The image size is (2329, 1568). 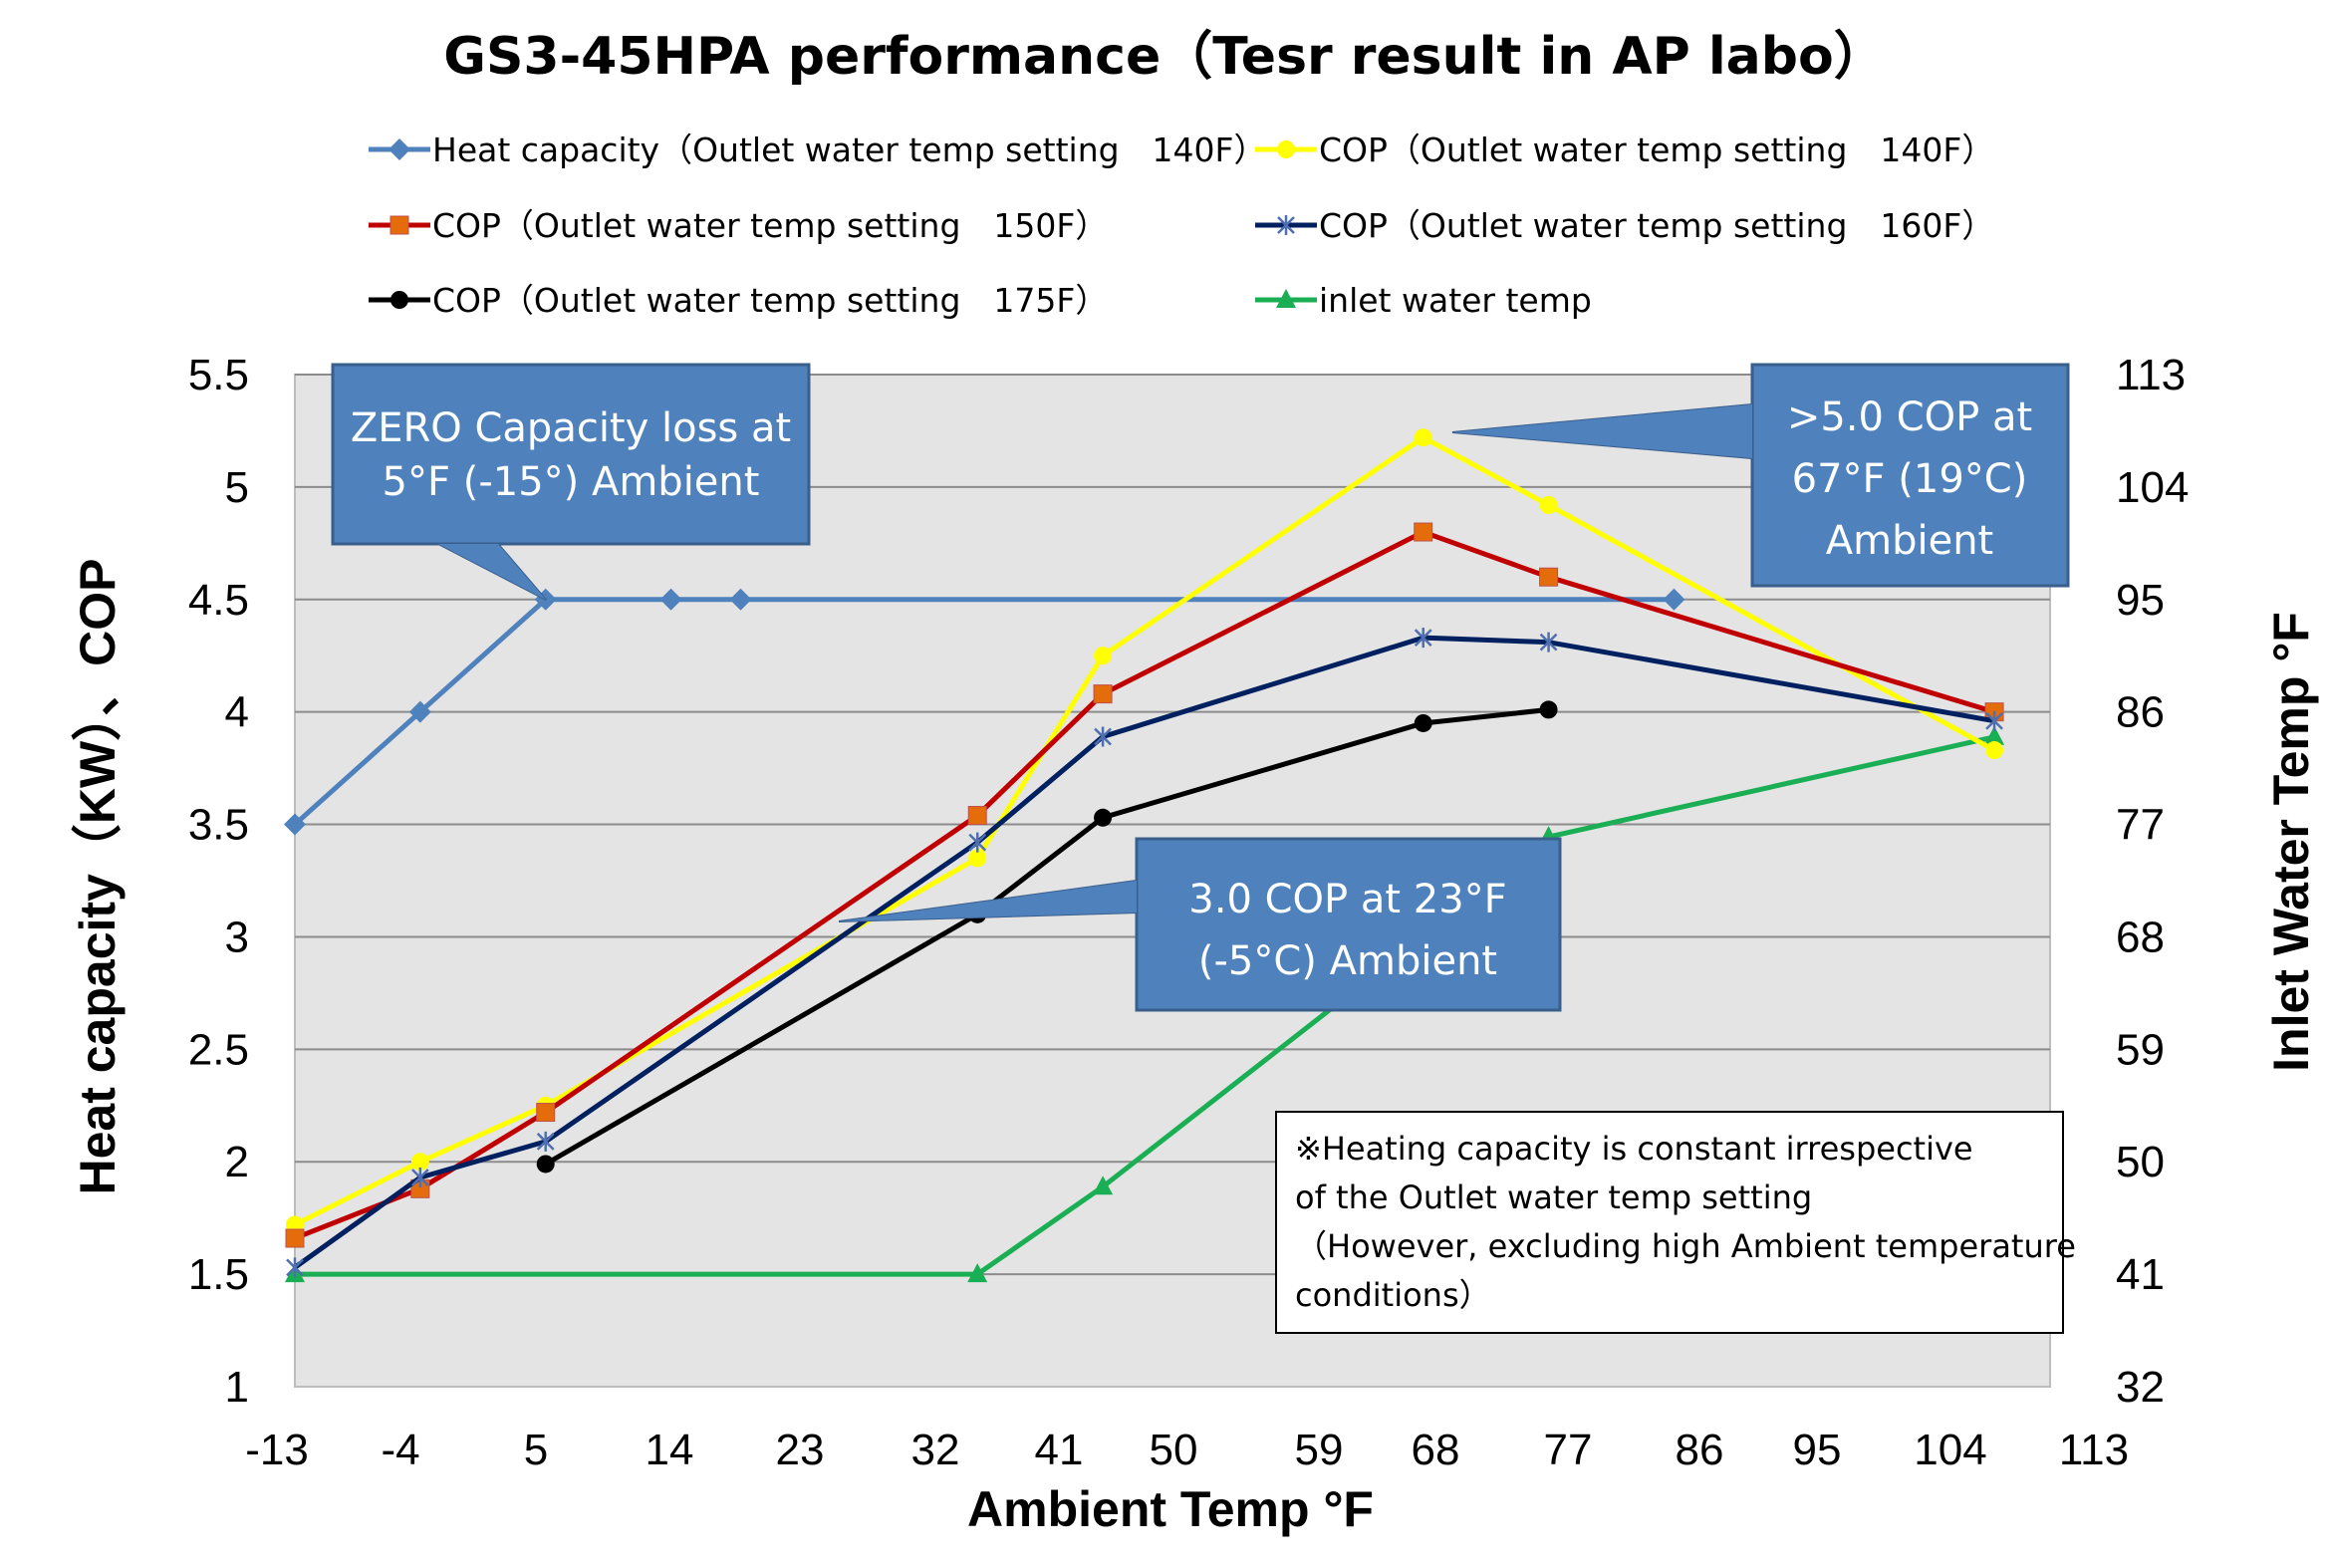 I want to click on y2-tick-label: 104, so click(x=2152, y=487).